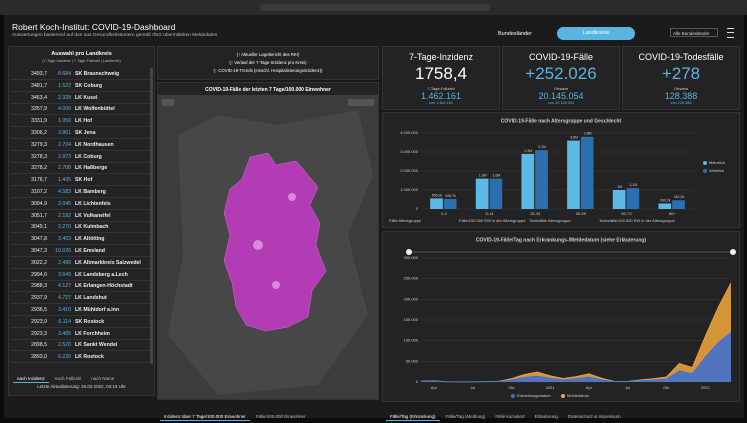 This screenshot has height=423, width=747. Describe the element at coordinates (81, 298) in the screenshot. I see `list-row: 2937,9 4.727 LK Landshut` at that location.